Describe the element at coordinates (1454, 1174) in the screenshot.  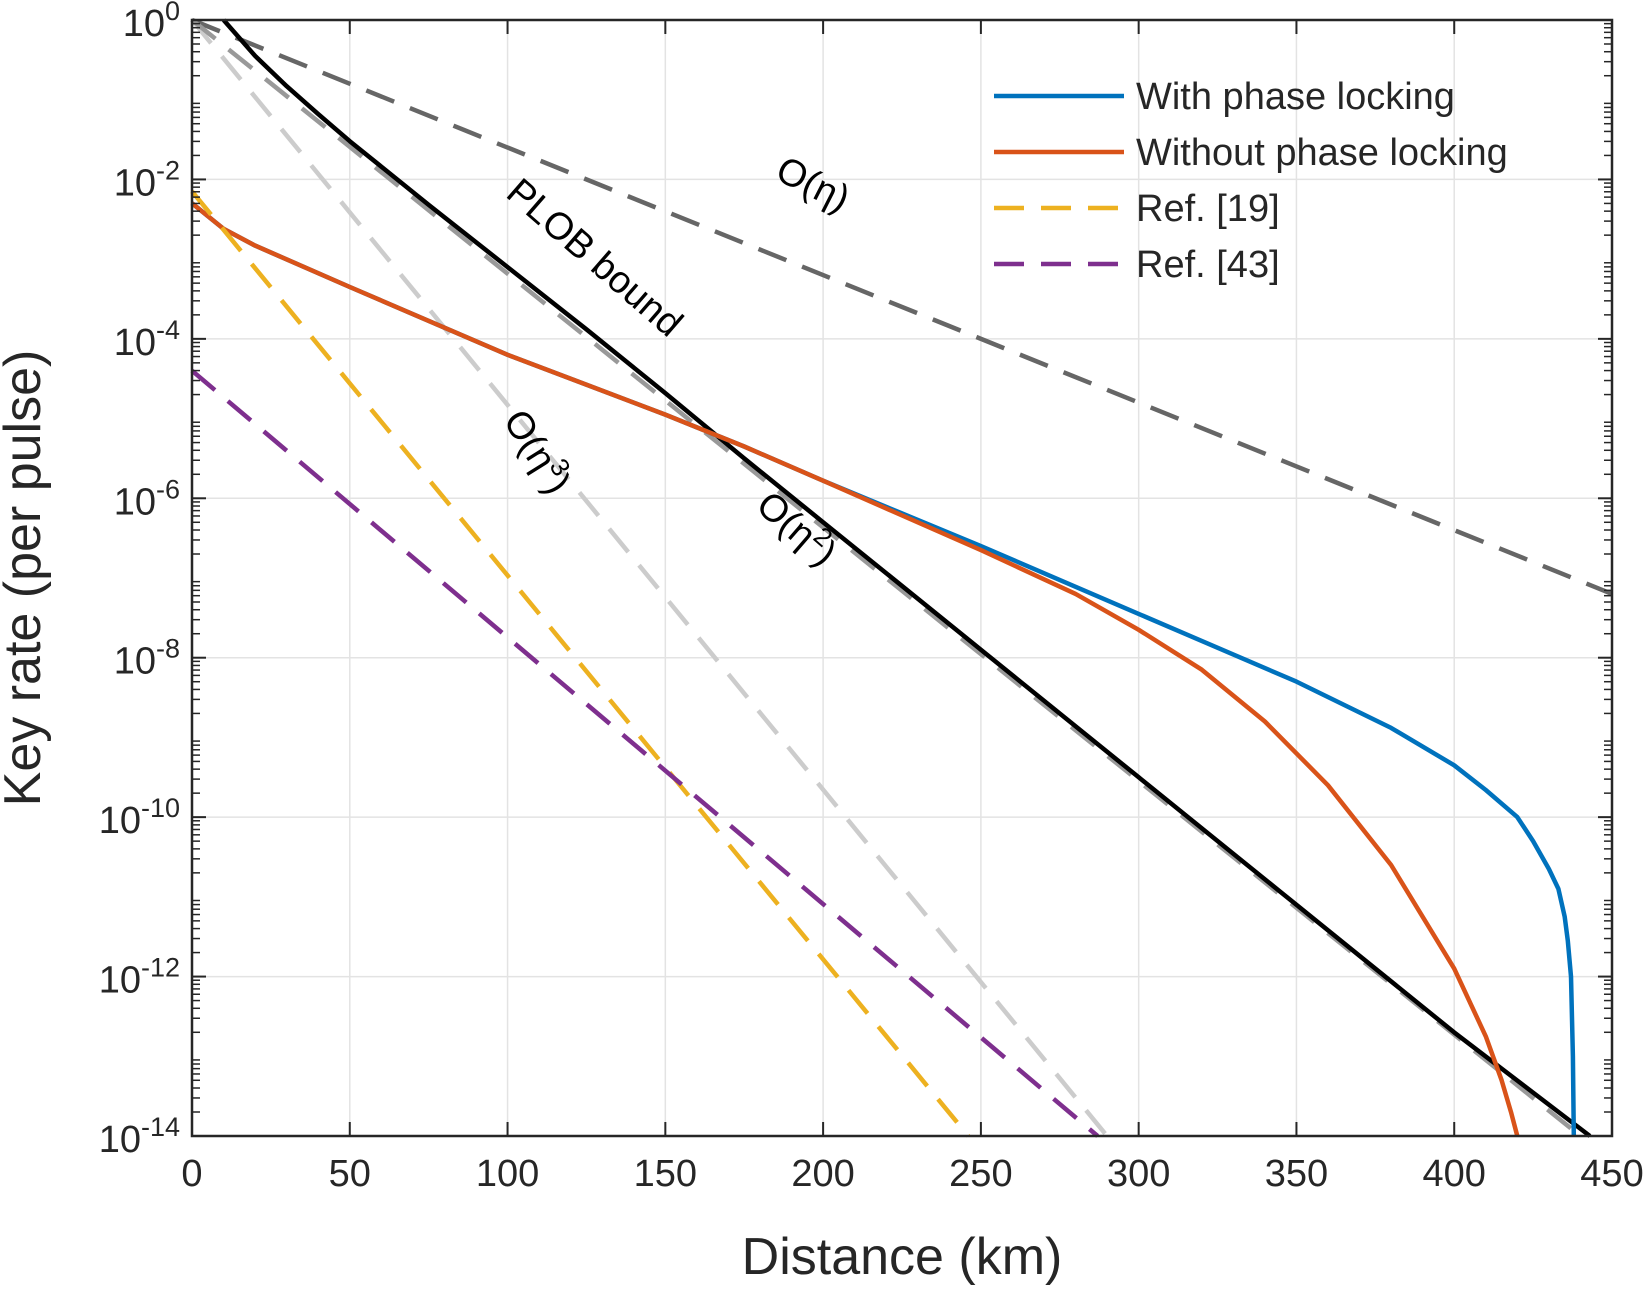
I see `x-tick-label: 400` at that location.